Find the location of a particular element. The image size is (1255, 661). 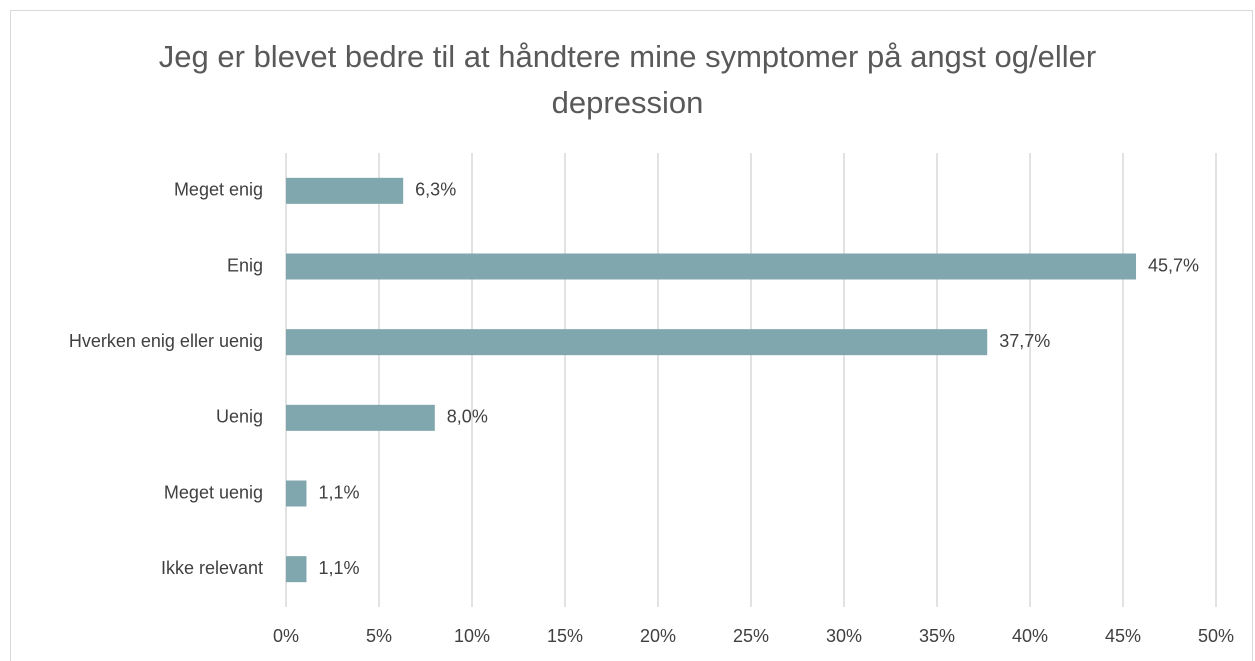

x-tick-label: 25% is located at coordinates (751, 636).